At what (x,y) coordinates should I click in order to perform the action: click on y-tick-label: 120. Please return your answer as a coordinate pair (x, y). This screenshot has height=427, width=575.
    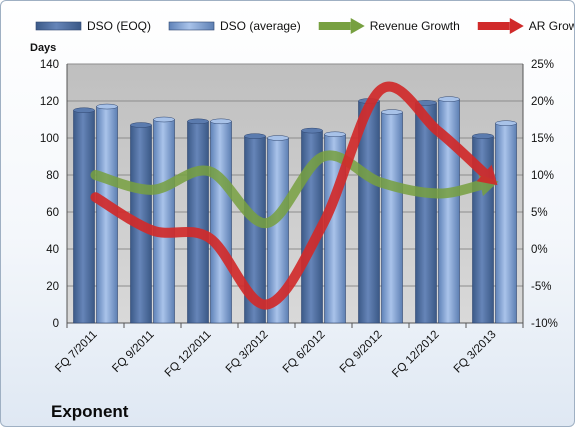
    Looking at the image, I should click on (49, 102).